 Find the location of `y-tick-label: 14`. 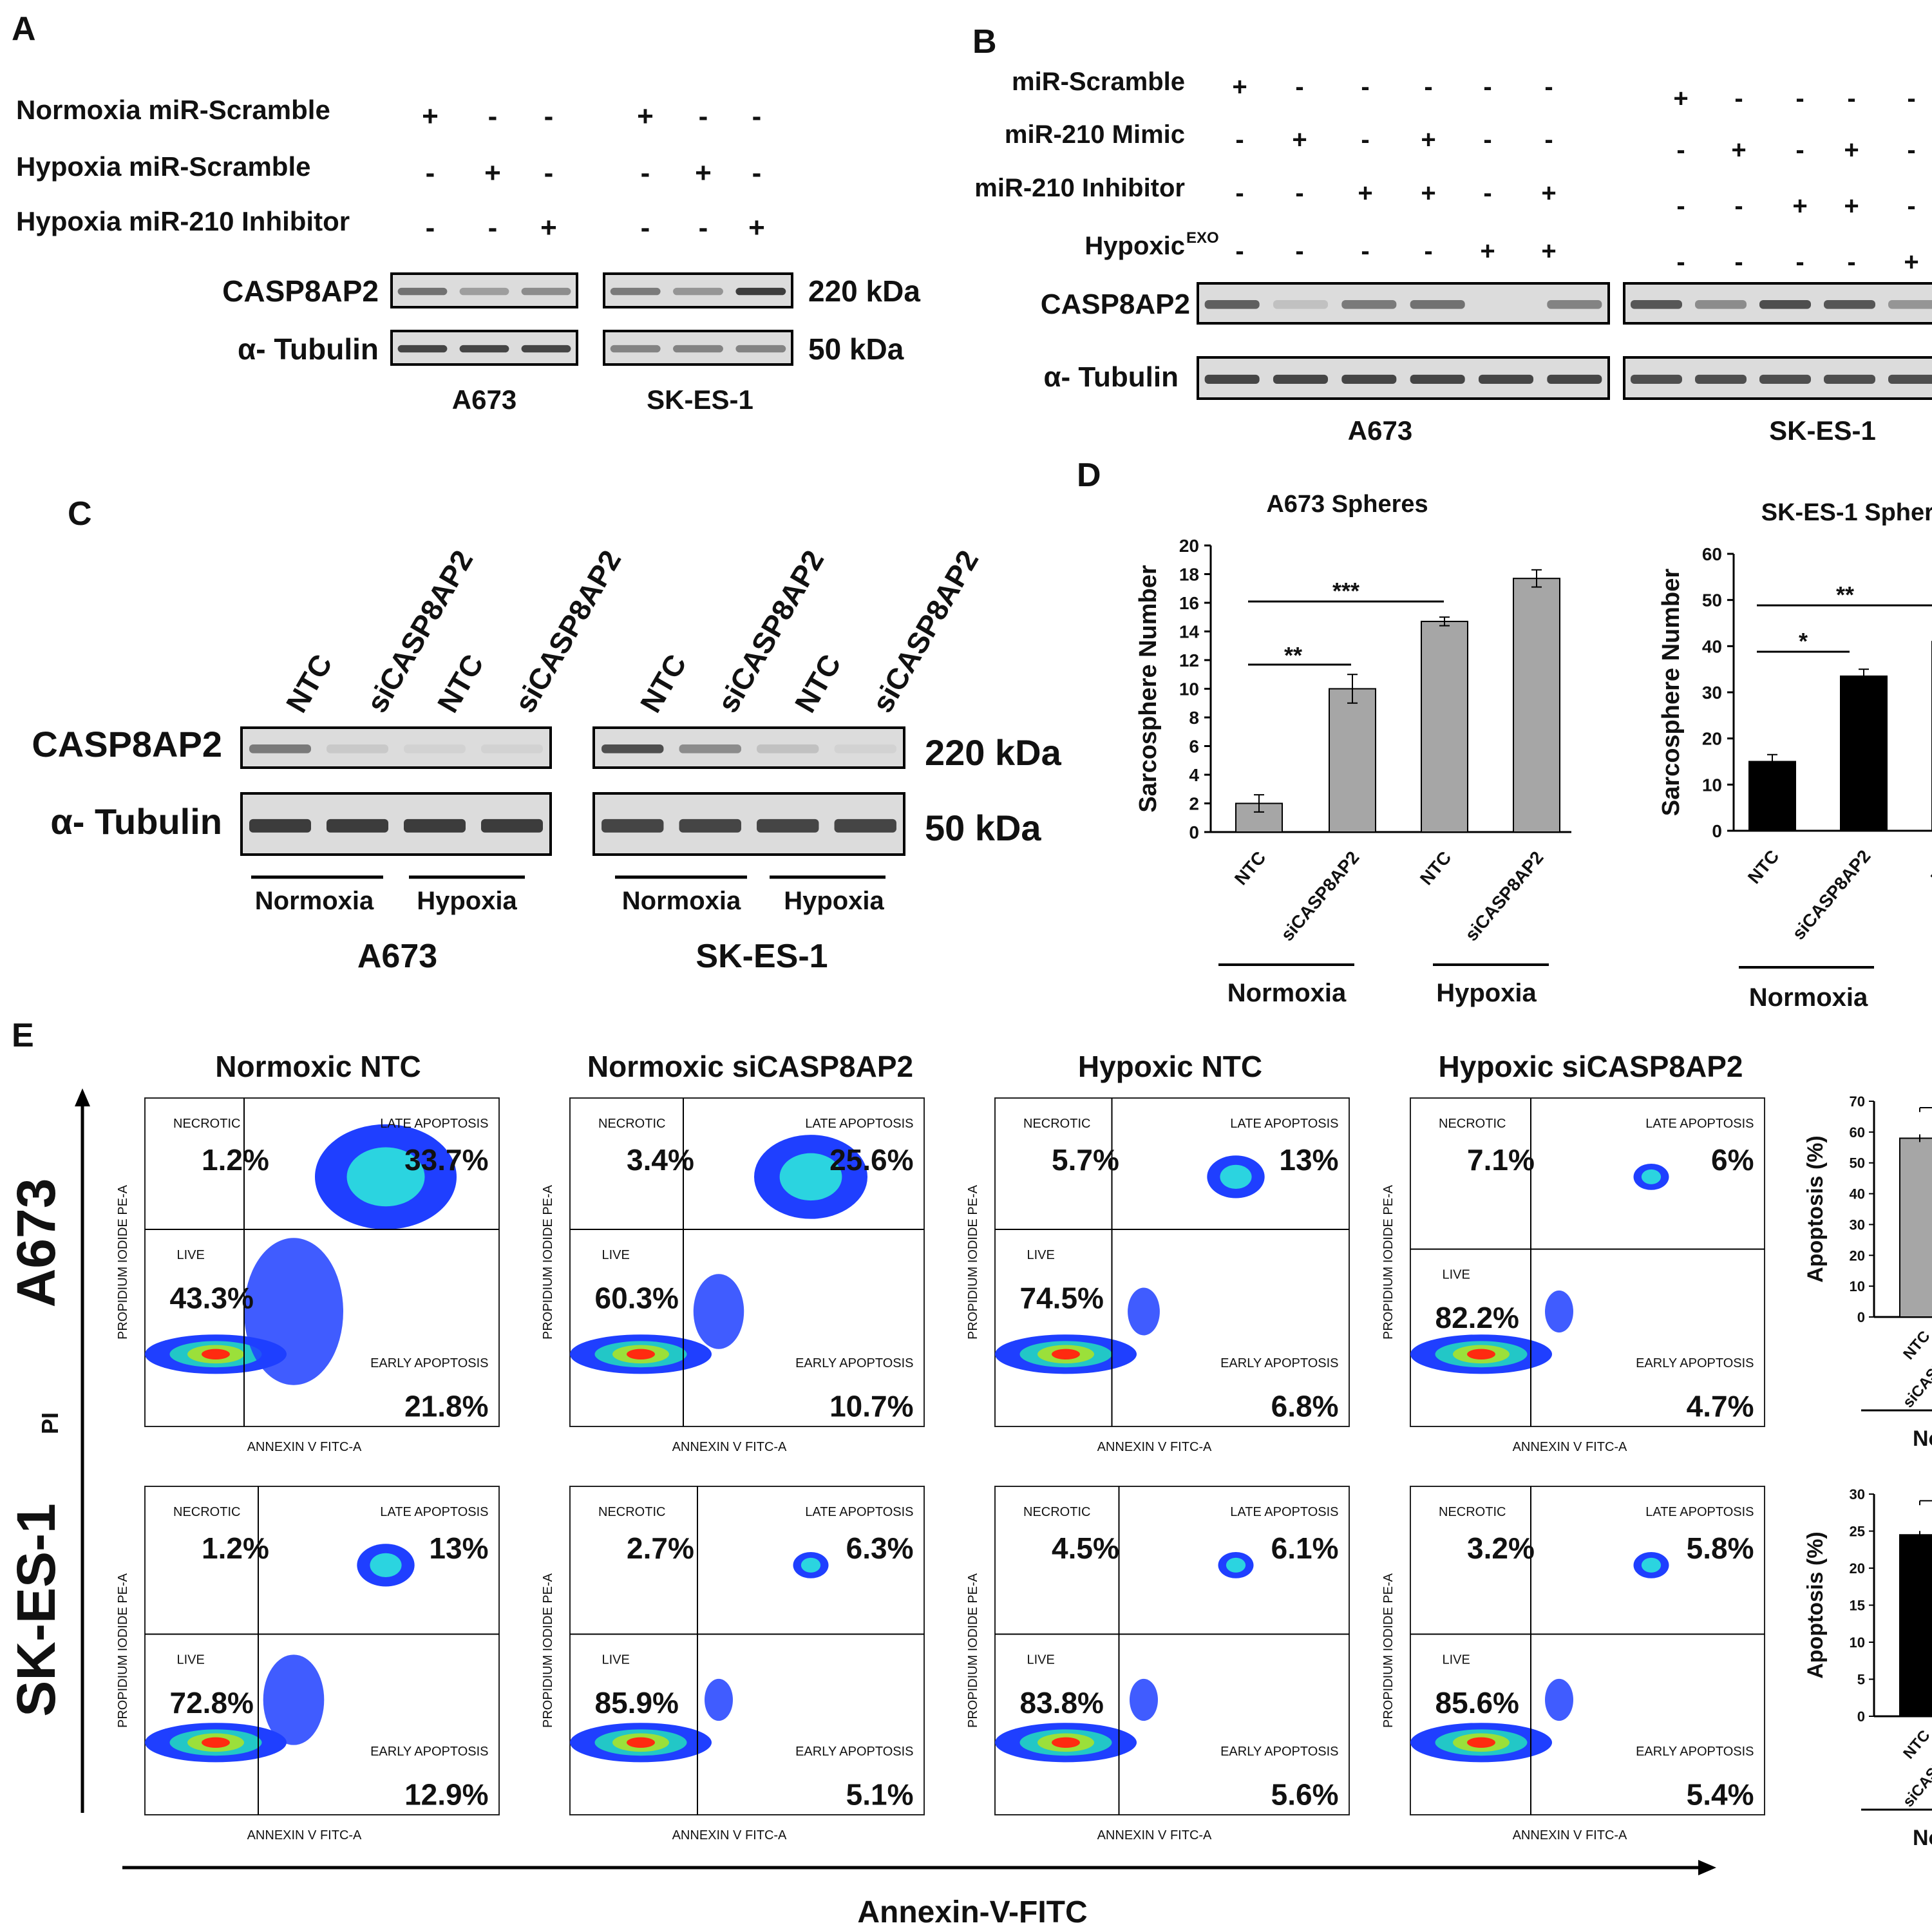

y-tick-label: 14 is located at coordinates (1189, 632).